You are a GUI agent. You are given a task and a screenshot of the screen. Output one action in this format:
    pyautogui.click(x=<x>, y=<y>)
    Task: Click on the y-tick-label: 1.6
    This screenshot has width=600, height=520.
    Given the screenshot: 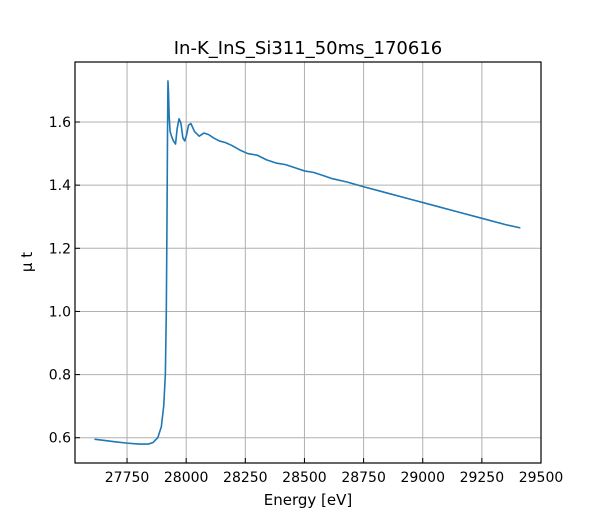 What is the action you would take?
    pyautogui.click(x=60, y=123)
    